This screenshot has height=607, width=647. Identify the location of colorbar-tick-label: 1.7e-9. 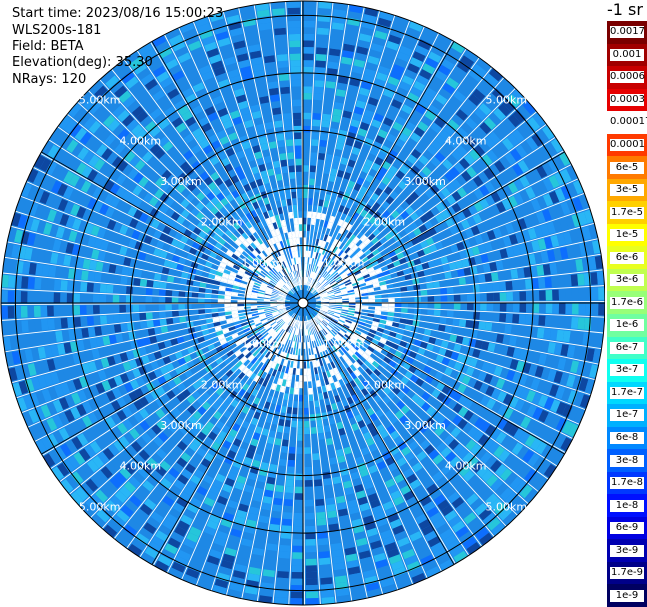
(627, 573).